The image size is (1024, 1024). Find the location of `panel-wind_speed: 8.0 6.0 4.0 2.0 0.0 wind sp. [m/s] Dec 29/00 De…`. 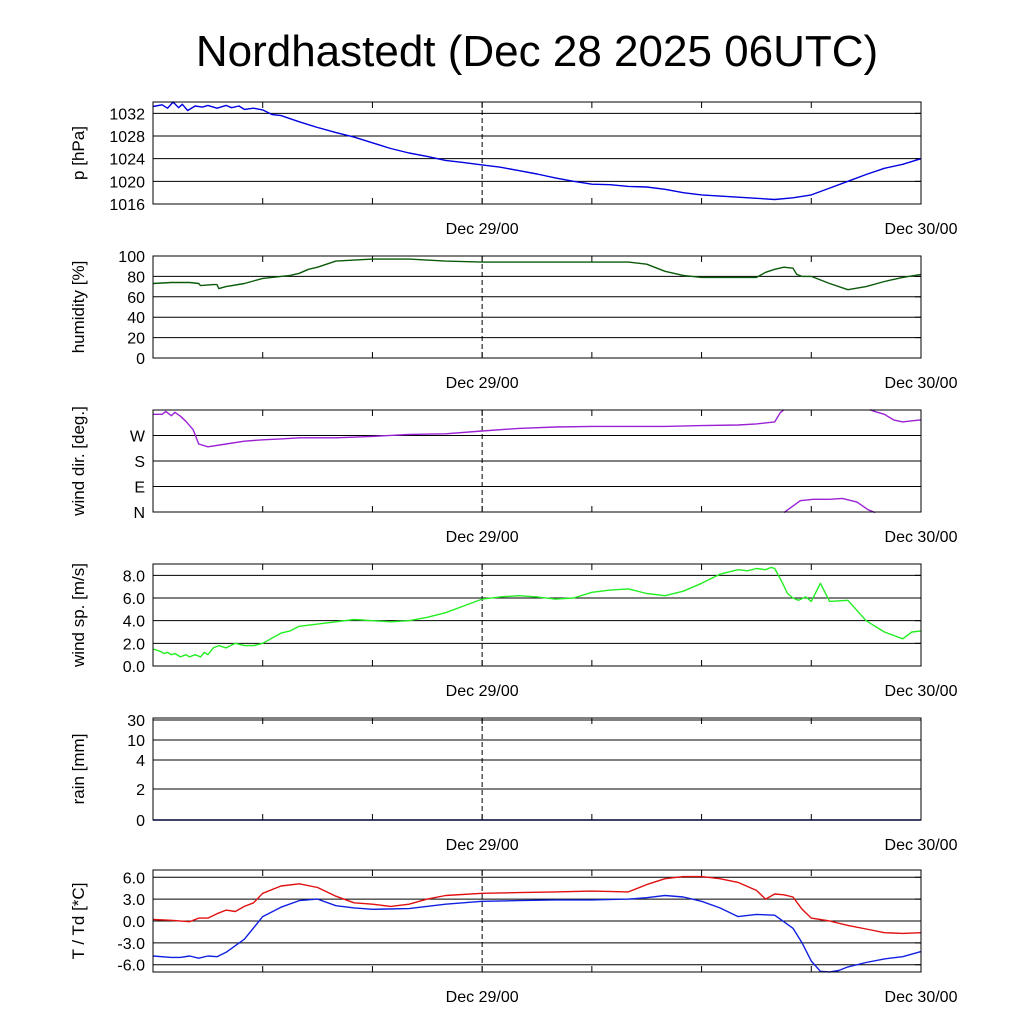

panel-wind_speed: 8.0 6.0 4.0 2.0 0.0 wind sp. [m/s] Dec 29/00 De… is located at coordinates (513, 631).